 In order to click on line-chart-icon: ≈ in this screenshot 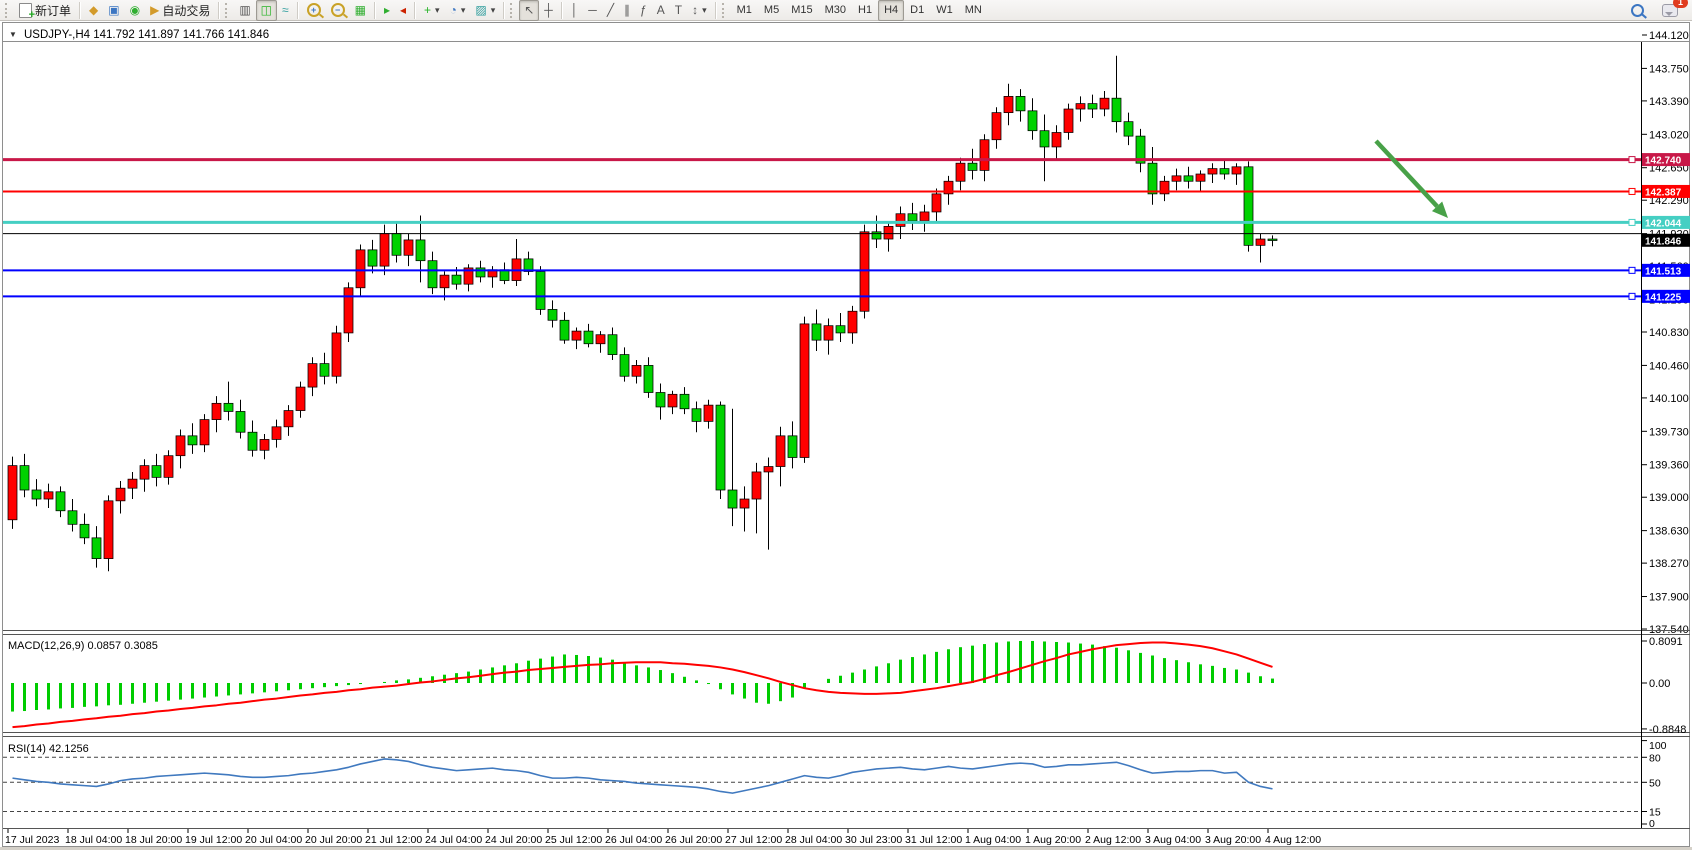, I will do `click(285, 10)`.